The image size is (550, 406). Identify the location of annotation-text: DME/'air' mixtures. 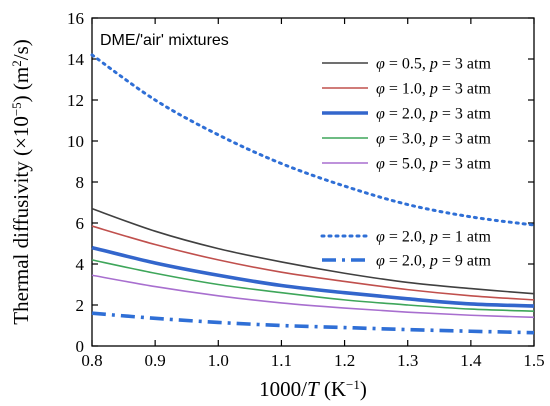
(164, 40).